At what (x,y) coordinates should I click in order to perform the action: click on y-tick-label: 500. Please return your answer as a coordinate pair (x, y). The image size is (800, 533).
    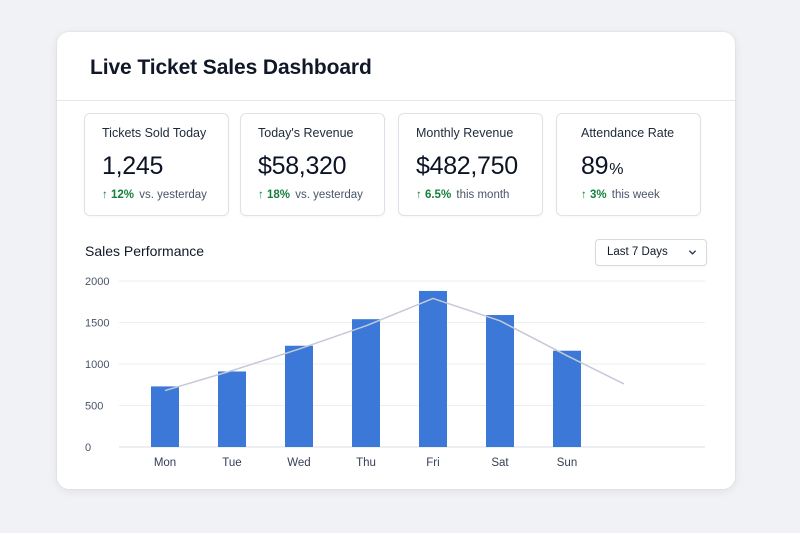
    Looking at the image, I should click on (94, 407).